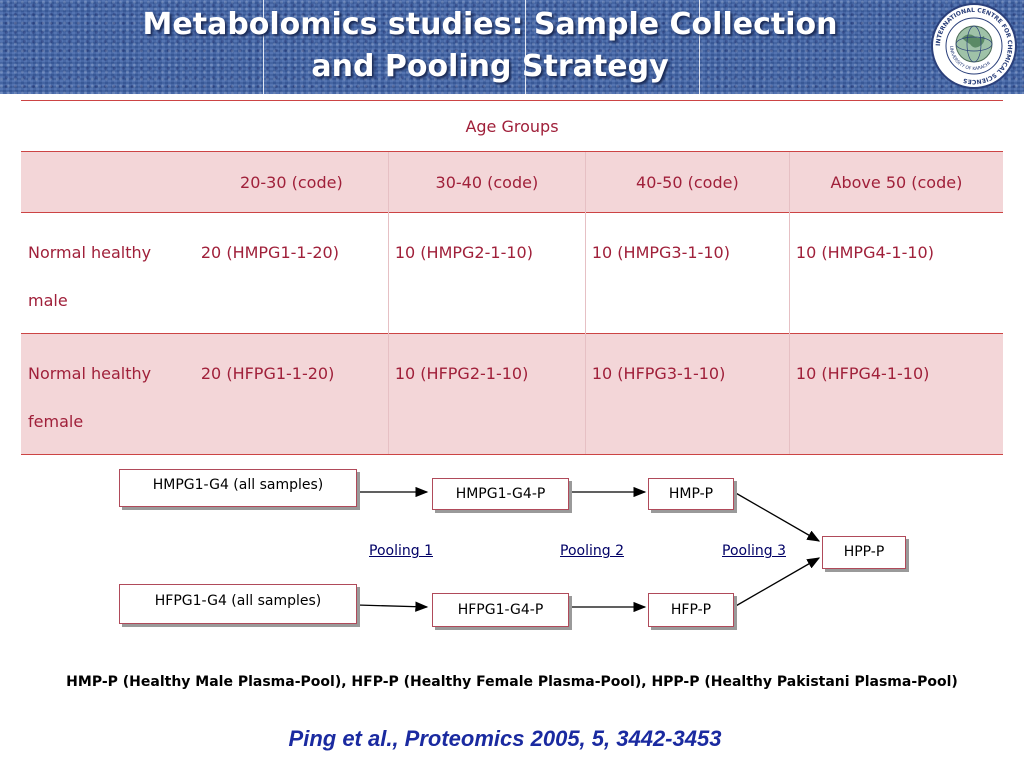 The image size is (1024, 768). Describe the element at coordinates (108, 394) in the screenshot. I see `row-label: Normal healthy female` at that location.